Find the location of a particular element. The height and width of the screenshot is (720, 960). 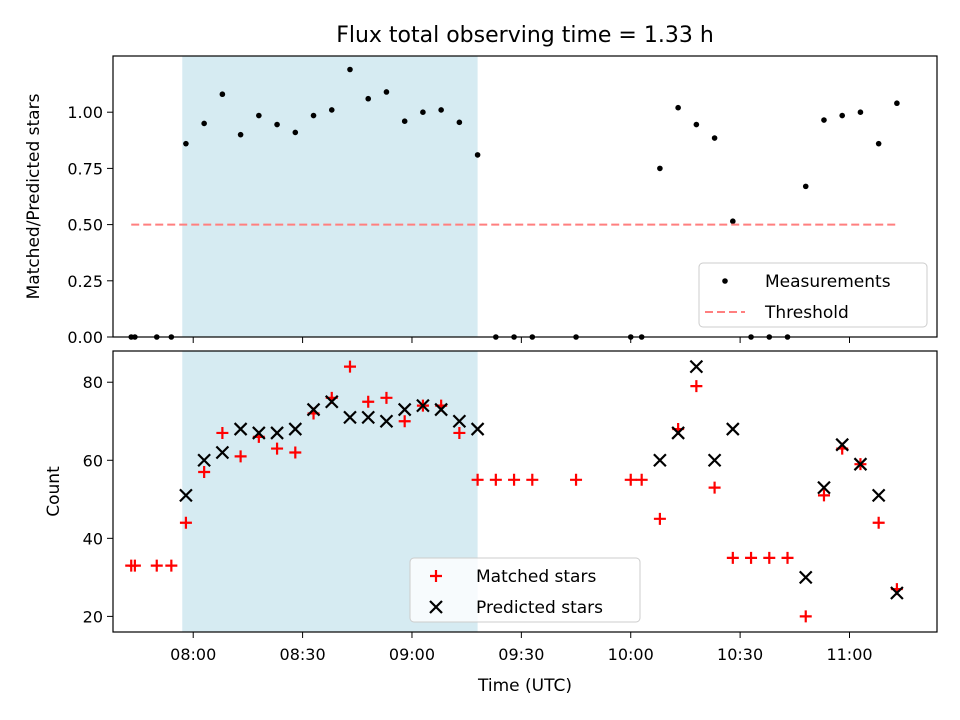

y-axis-label: Matched/Predicted stars is located at coordinates (34, 196).